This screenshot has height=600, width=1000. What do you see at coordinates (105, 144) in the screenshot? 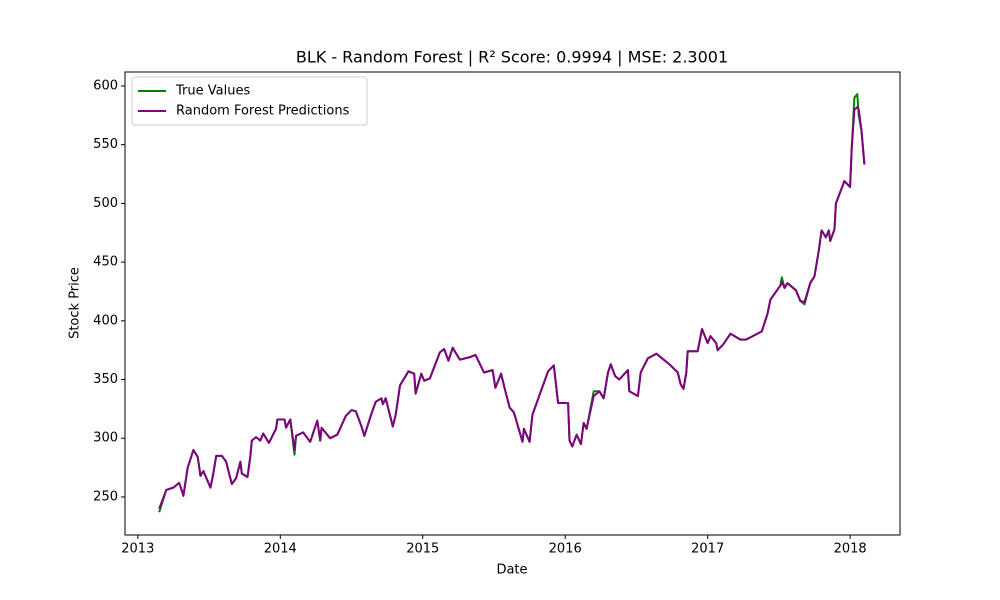
I see `y-tick-label: 550` at bounding box center [105, 144].